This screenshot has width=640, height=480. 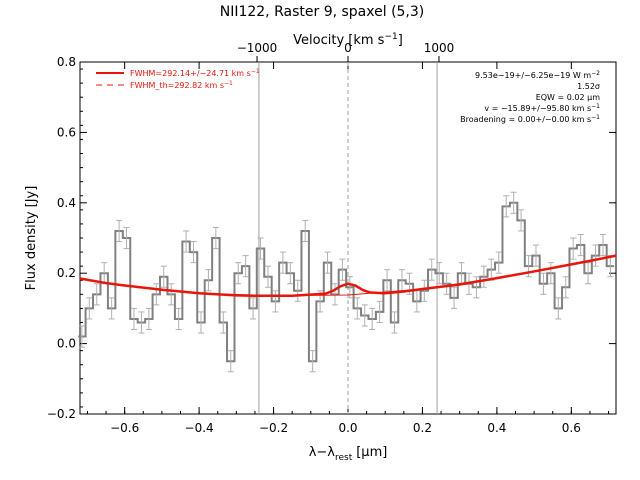 What do you see at coordinates (273, 428) in the screenshot?
I see `x-tick-label: −0.2` at bounding box center [273, 428].